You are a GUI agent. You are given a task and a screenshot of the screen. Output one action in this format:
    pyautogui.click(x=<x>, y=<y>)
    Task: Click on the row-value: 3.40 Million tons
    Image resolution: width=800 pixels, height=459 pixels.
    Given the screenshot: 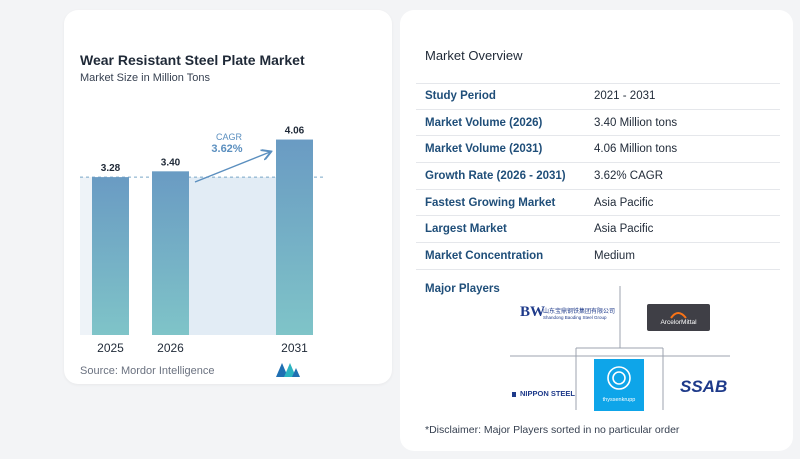 What is the action you would take?
    pyautogui.click(x=636, y=122)
    